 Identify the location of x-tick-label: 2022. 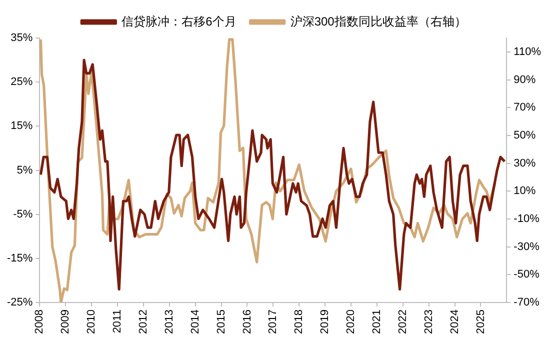
(402, 322).